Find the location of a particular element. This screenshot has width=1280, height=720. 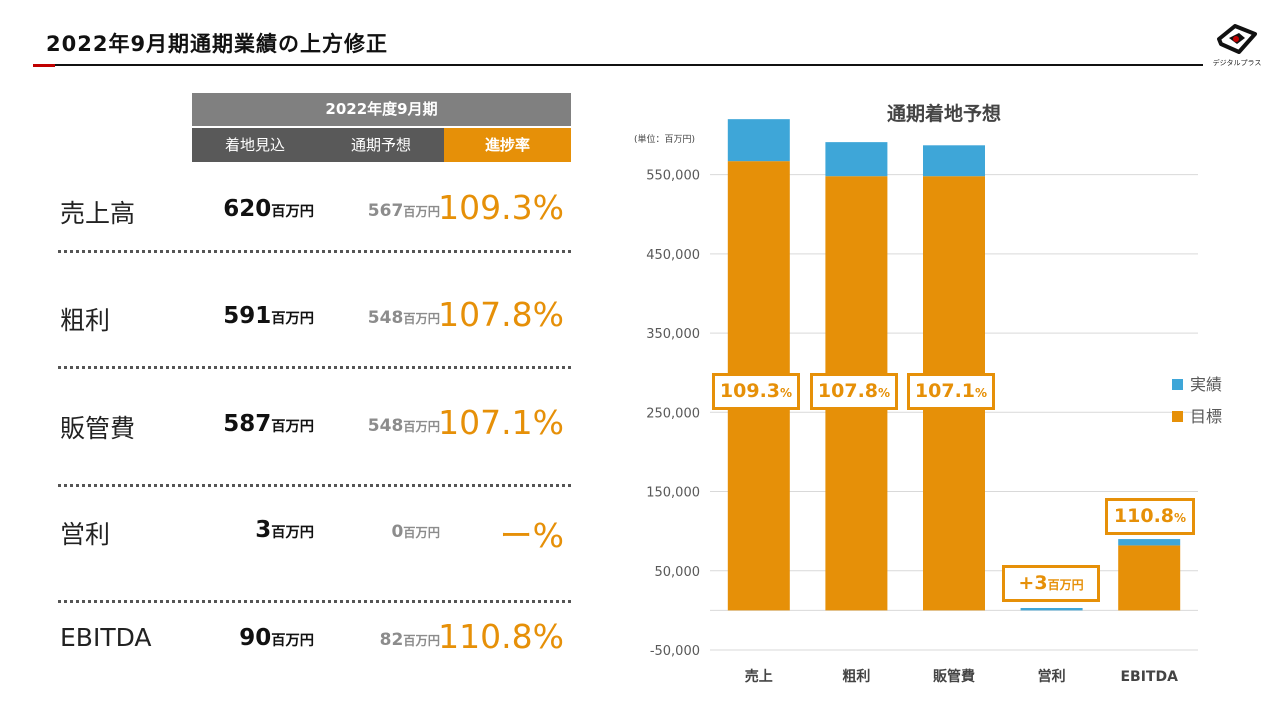

d-plus-logo-icon is located at coordinates (1237, 39).